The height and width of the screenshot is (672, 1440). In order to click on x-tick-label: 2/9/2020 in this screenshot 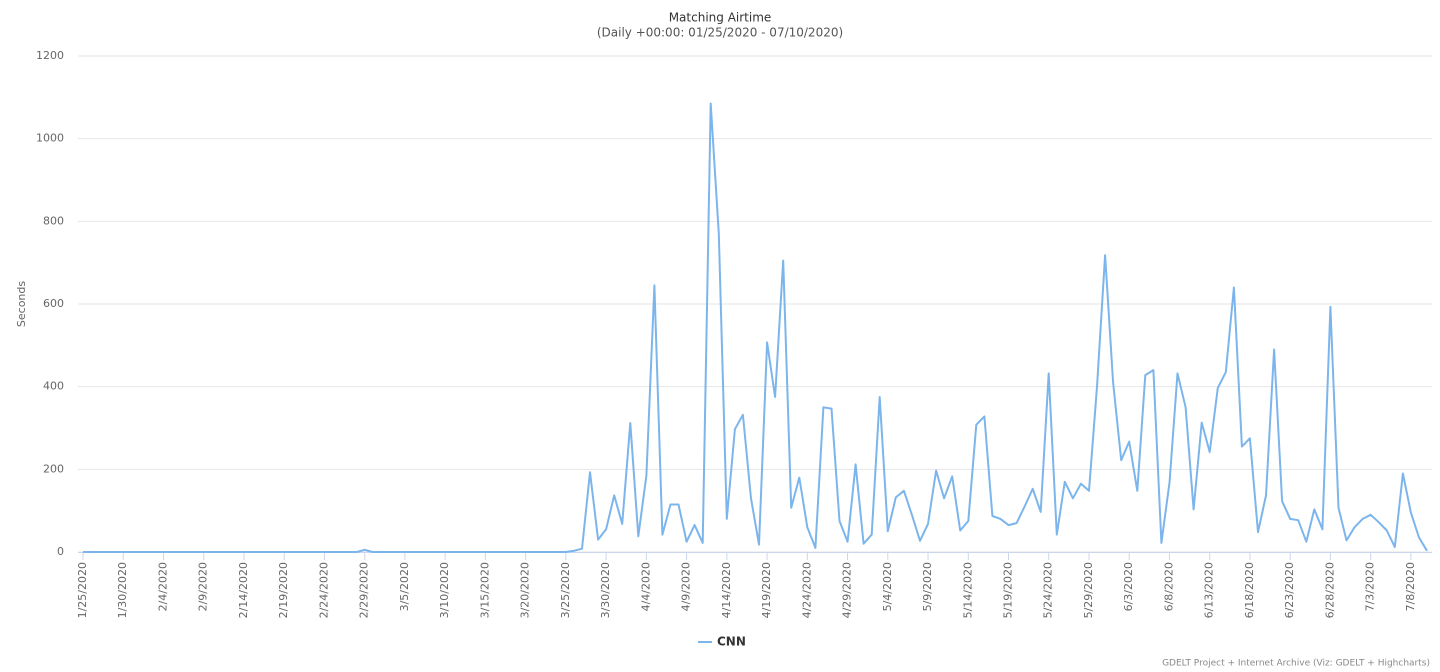, I will do `click(203, 586)`.